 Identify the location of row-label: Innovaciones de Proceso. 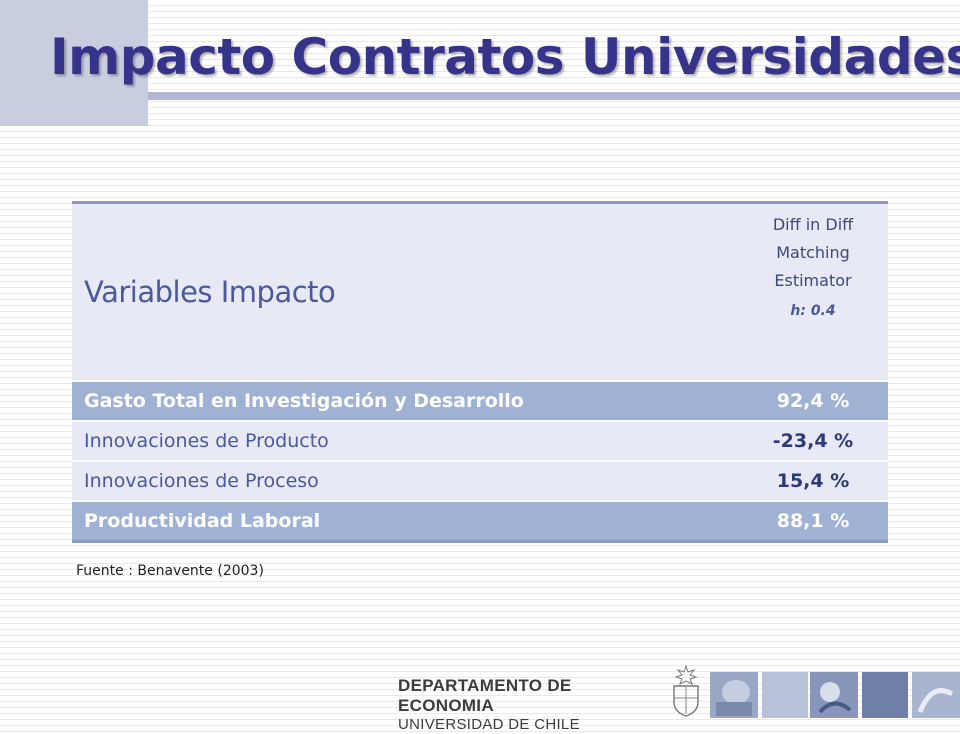
(405, 480).